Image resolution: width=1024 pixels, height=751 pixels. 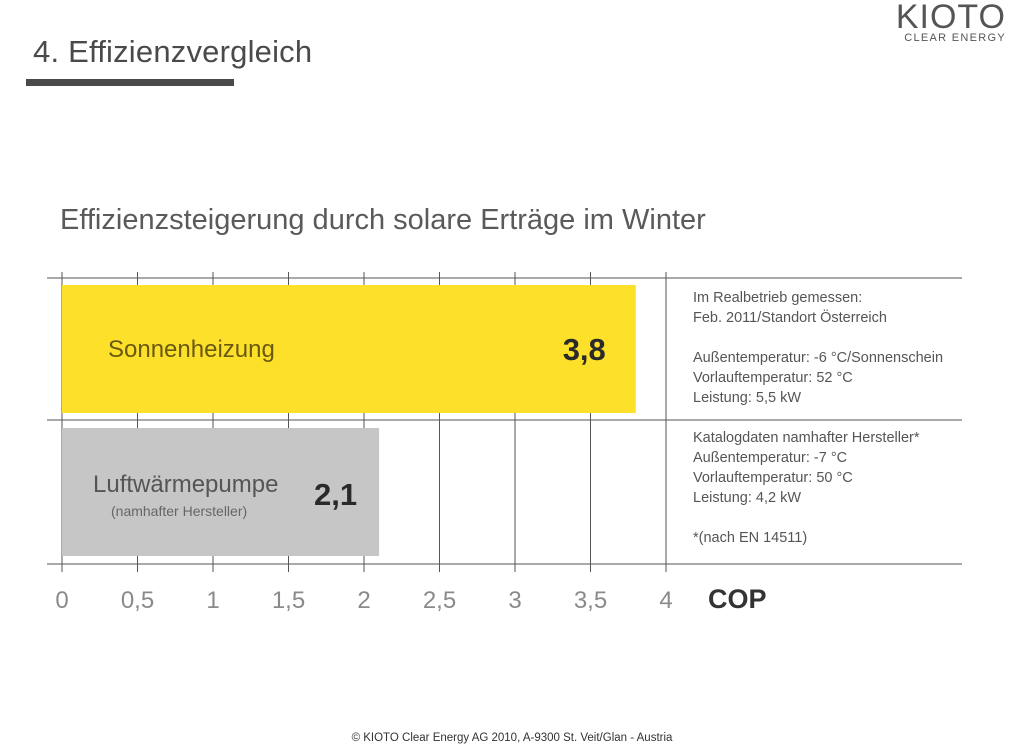 I want to click on logo-wordmark: KIOTO, so click(x=950, y=18).